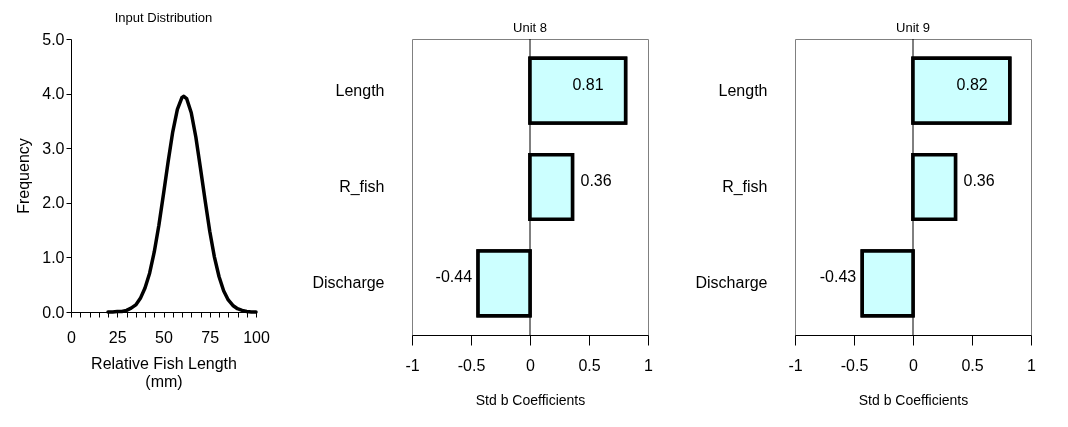 This screenshot has height=427, width=1068. I want to click on x-axis-title: Relative Fish Length (mm), so click(164, 372).